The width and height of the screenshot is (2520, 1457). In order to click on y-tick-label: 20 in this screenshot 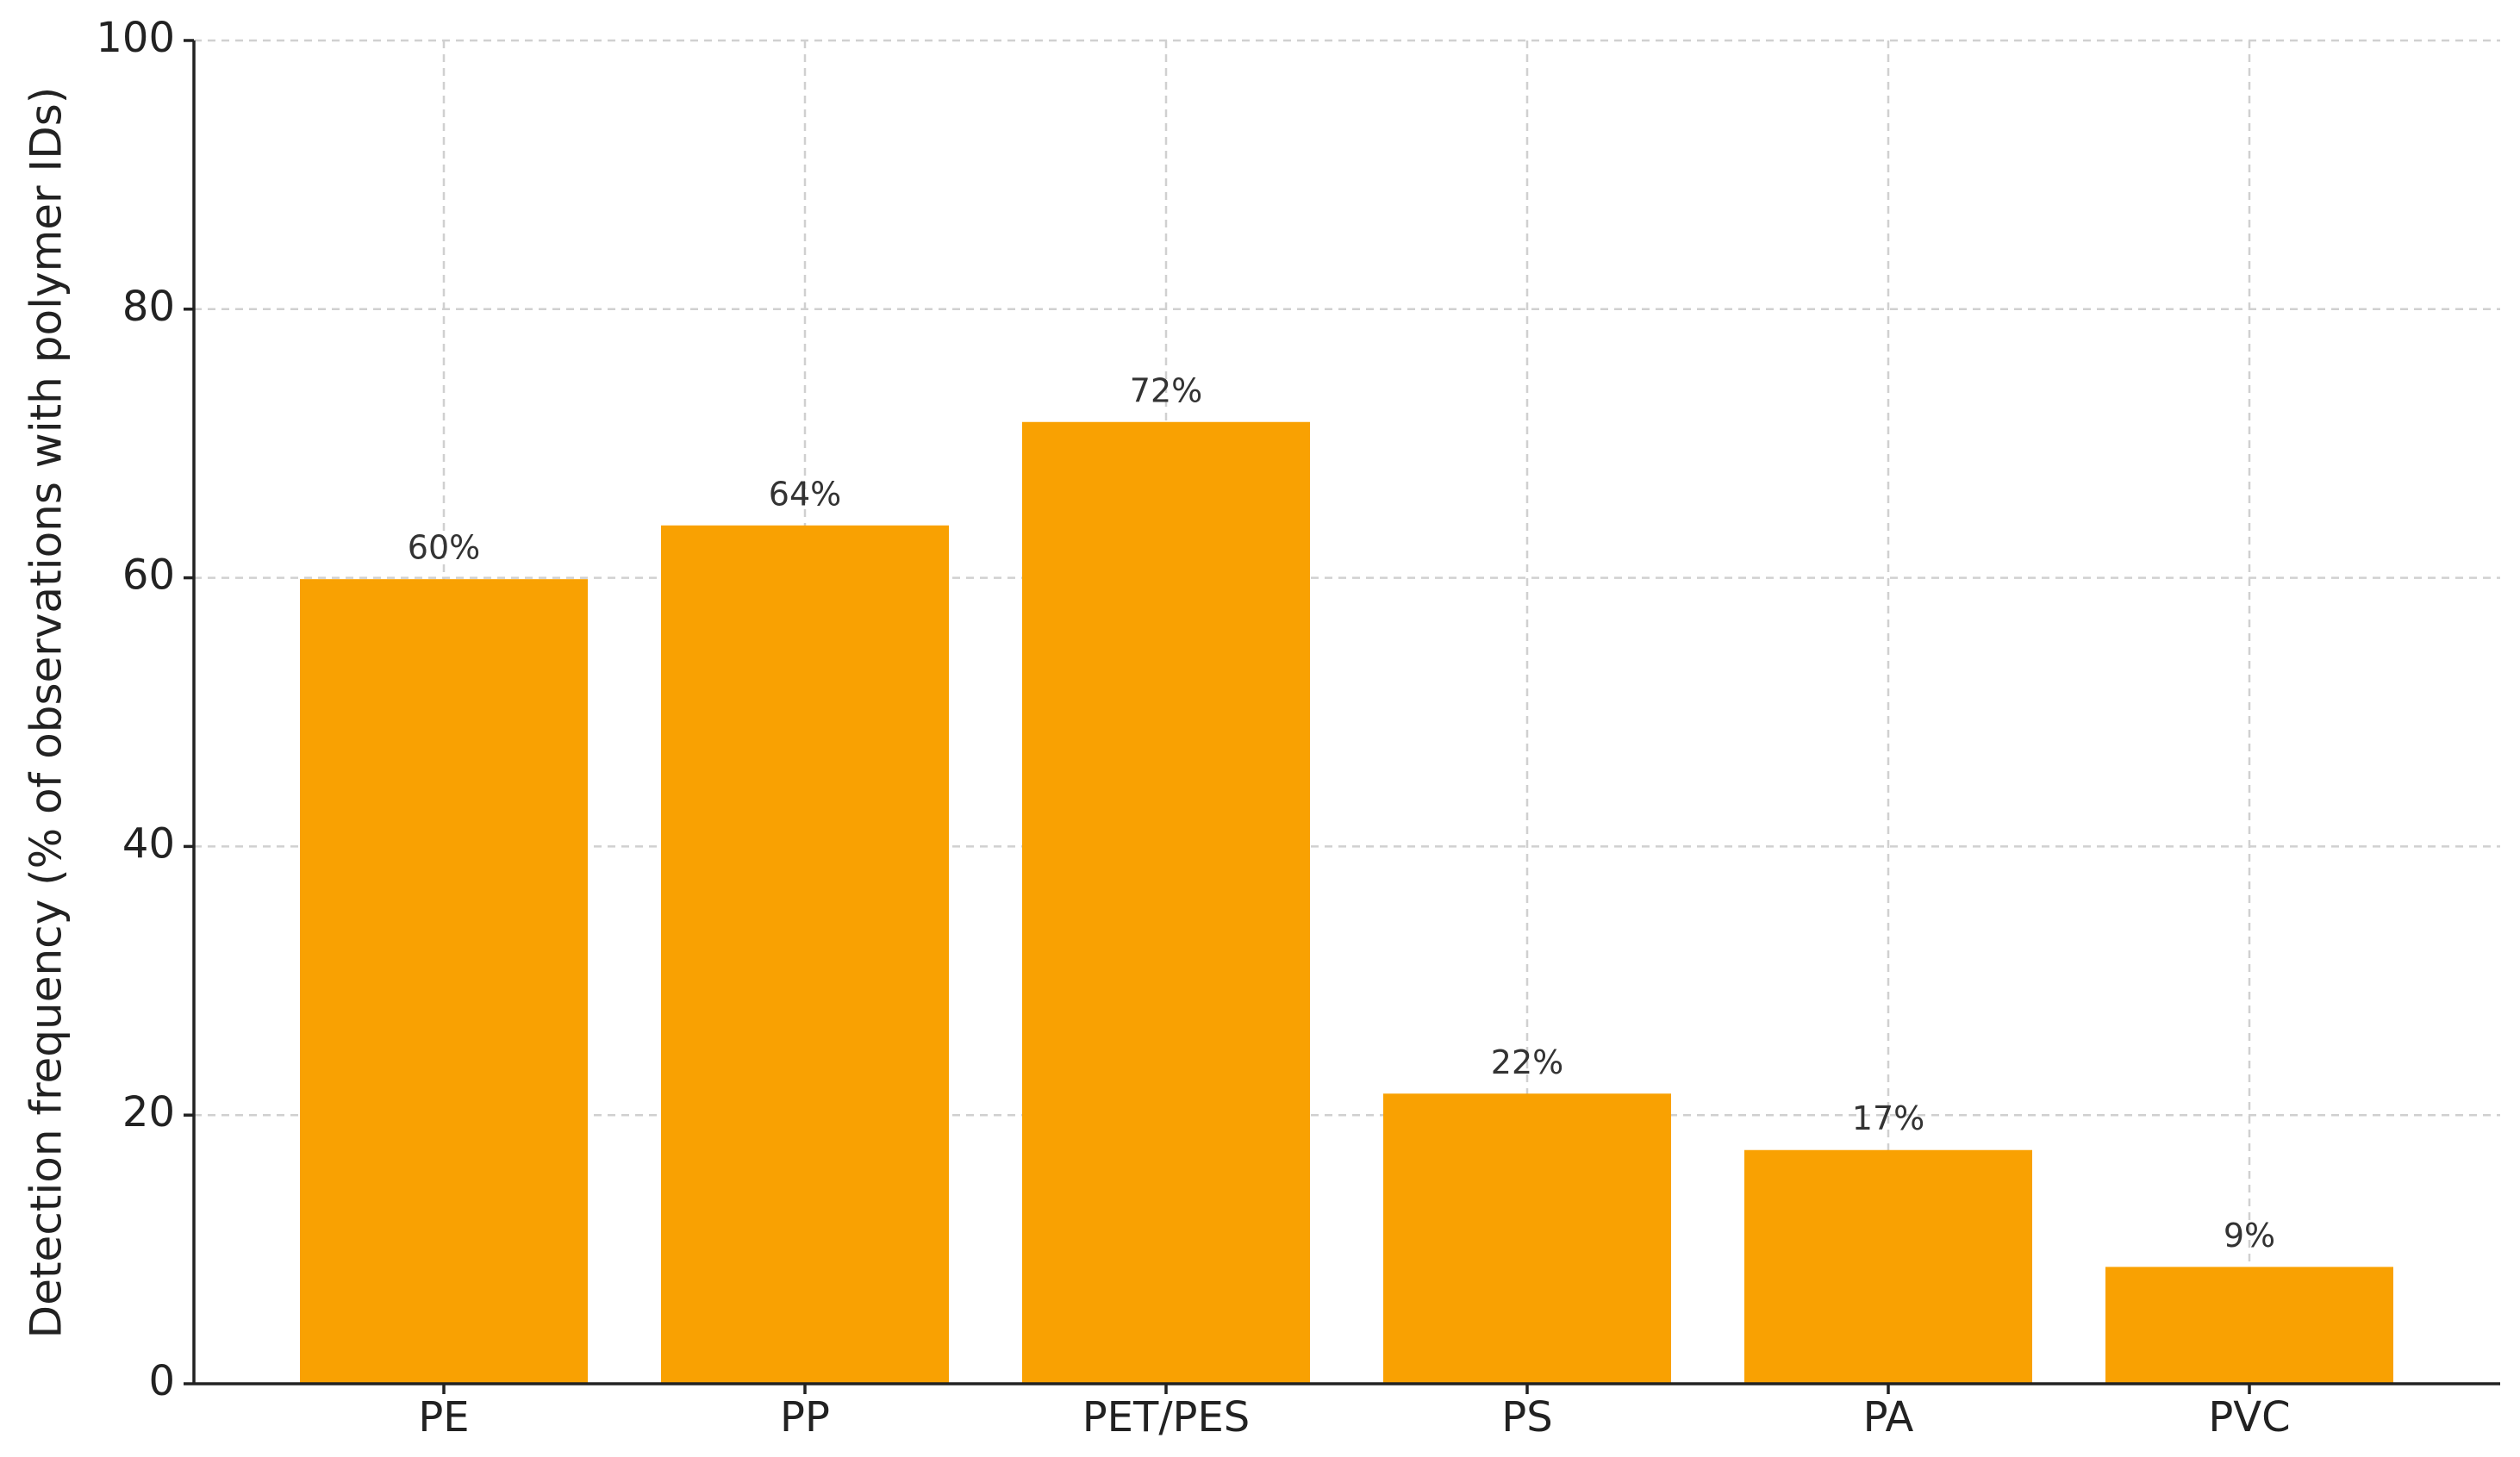, I will do `click(149, 1112)`.